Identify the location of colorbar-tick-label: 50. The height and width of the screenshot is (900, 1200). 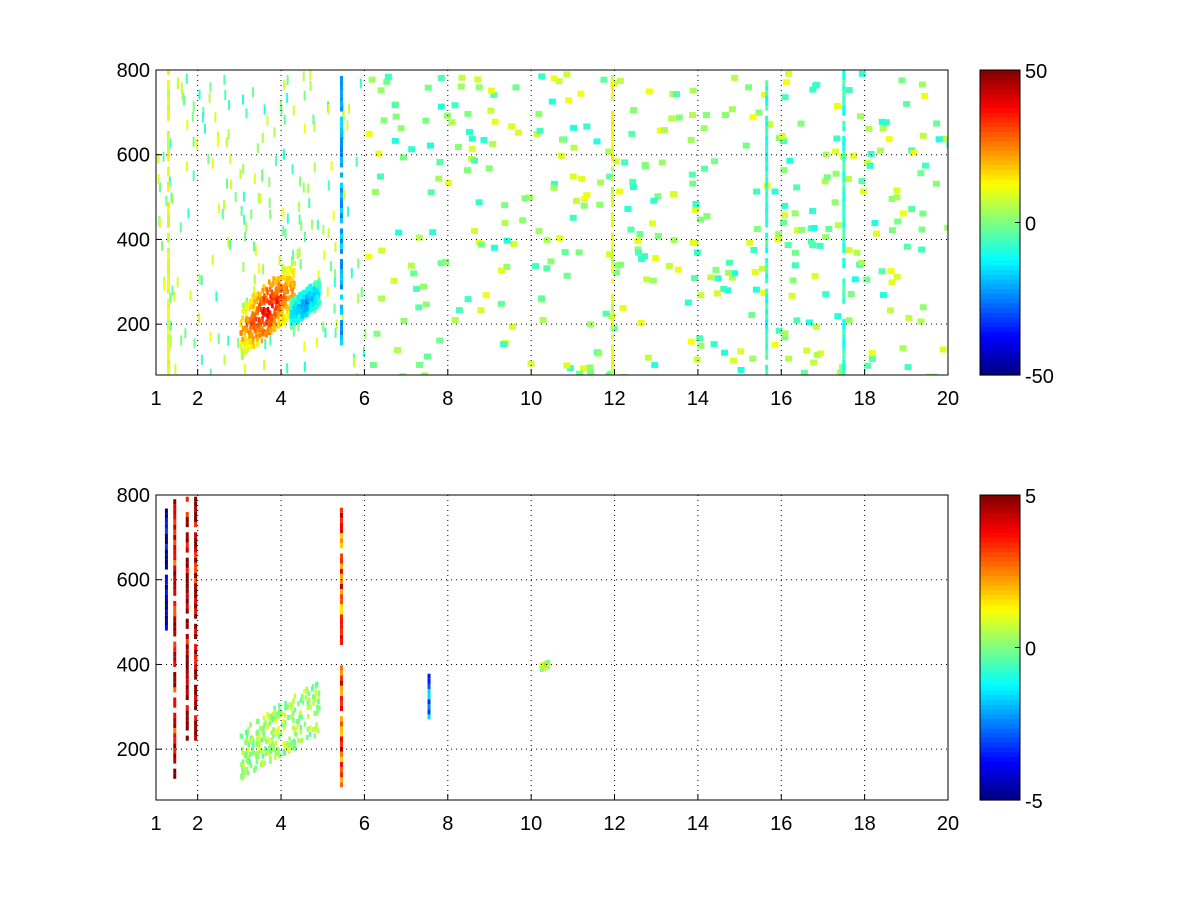
(1036, 72).